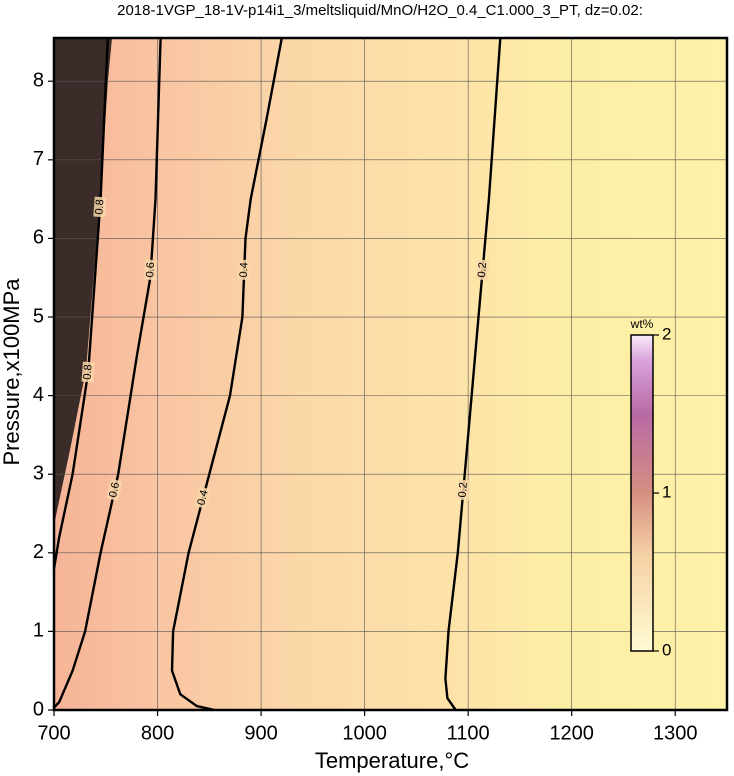 This screenshot has width=734, height=776. What do you see at coordinates (642, 493) in the screenshot?
I see `colorbar` at bounding box center [642, 493].